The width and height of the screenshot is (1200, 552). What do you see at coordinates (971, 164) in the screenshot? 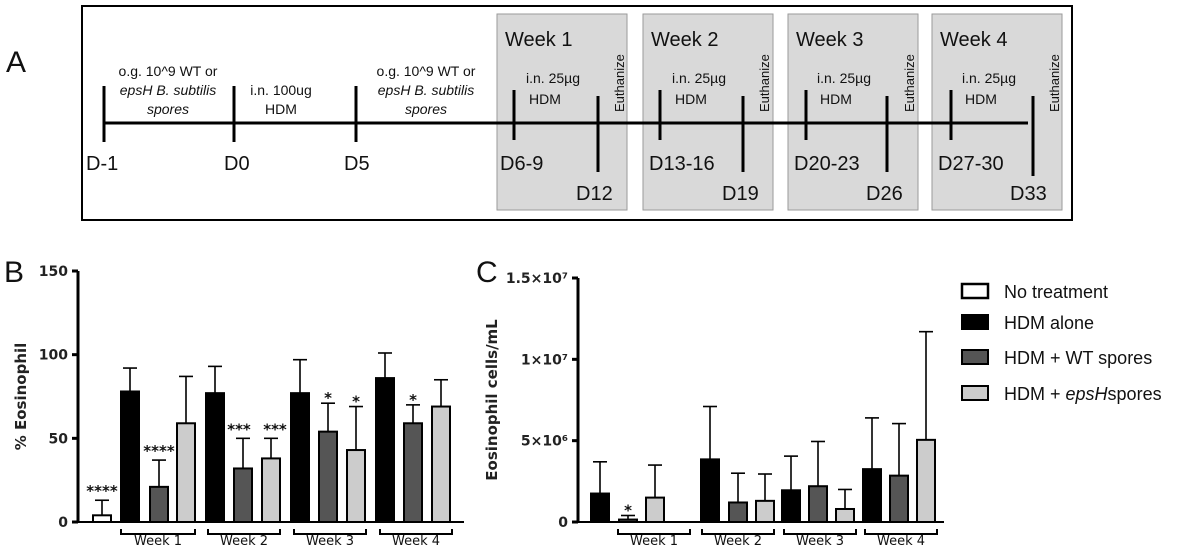
I see `week-4-range: D27-30` at bounding box center [971, 164].